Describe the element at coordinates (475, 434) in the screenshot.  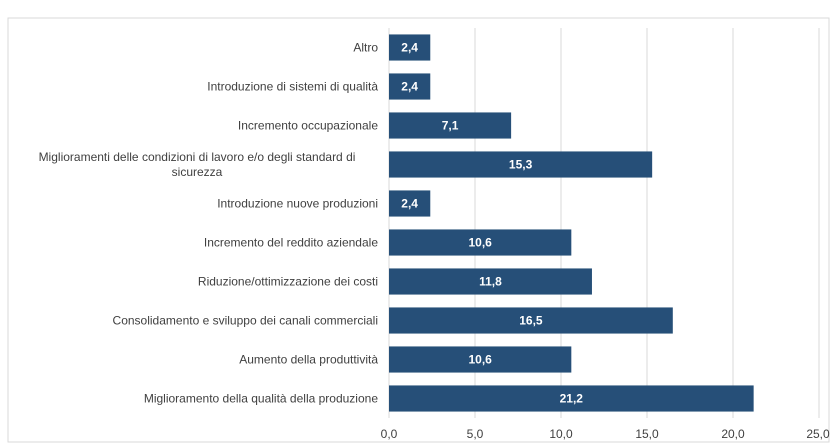
I see `x-tick-label: 5,0` at that location.